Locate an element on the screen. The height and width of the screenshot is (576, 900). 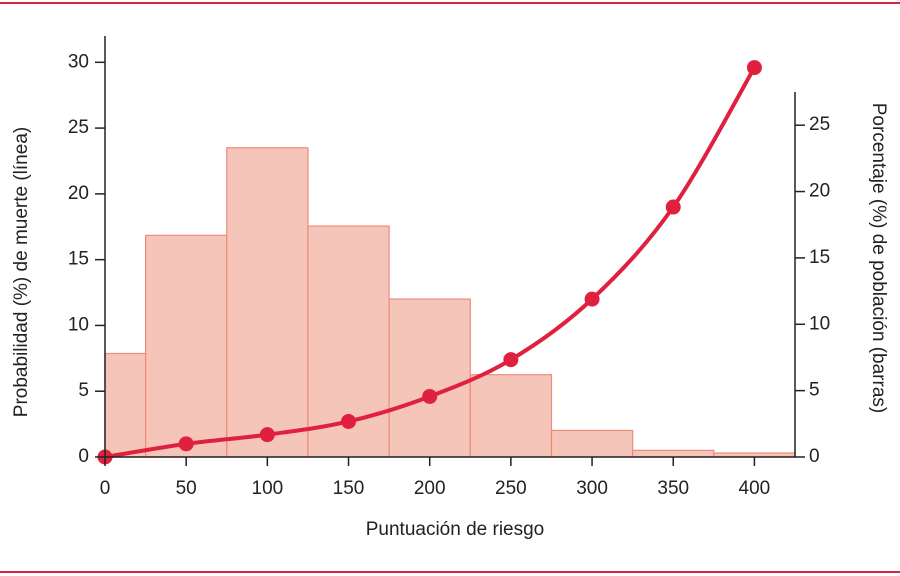
y2-tick-label: 20 is located at coordinates (819, 191).